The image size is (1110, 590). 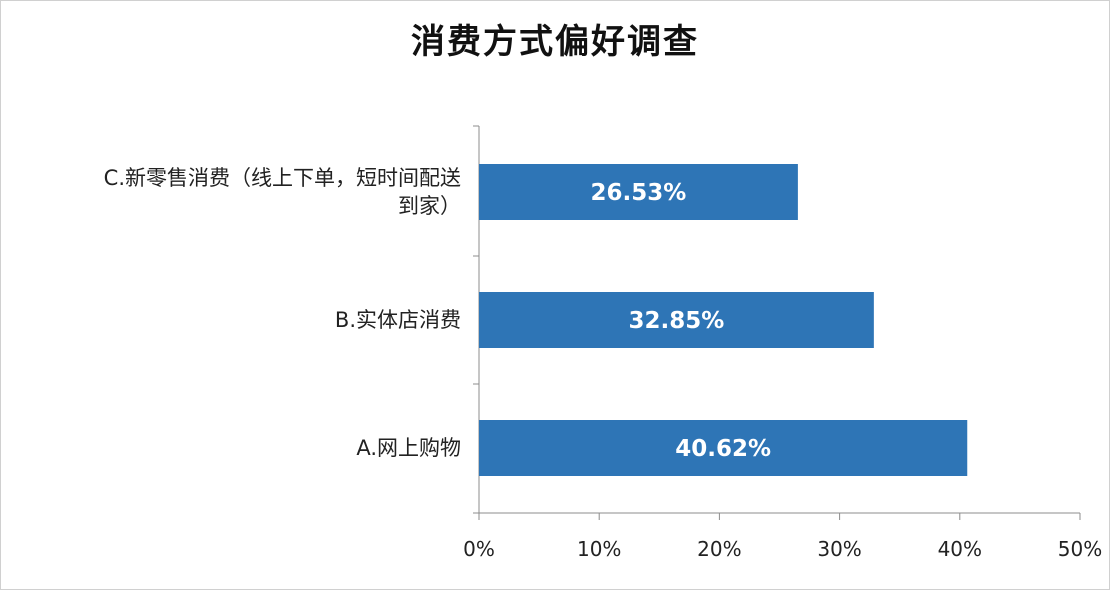 I want to click on x-tick-label: 40%, so click(x=960, y=549).